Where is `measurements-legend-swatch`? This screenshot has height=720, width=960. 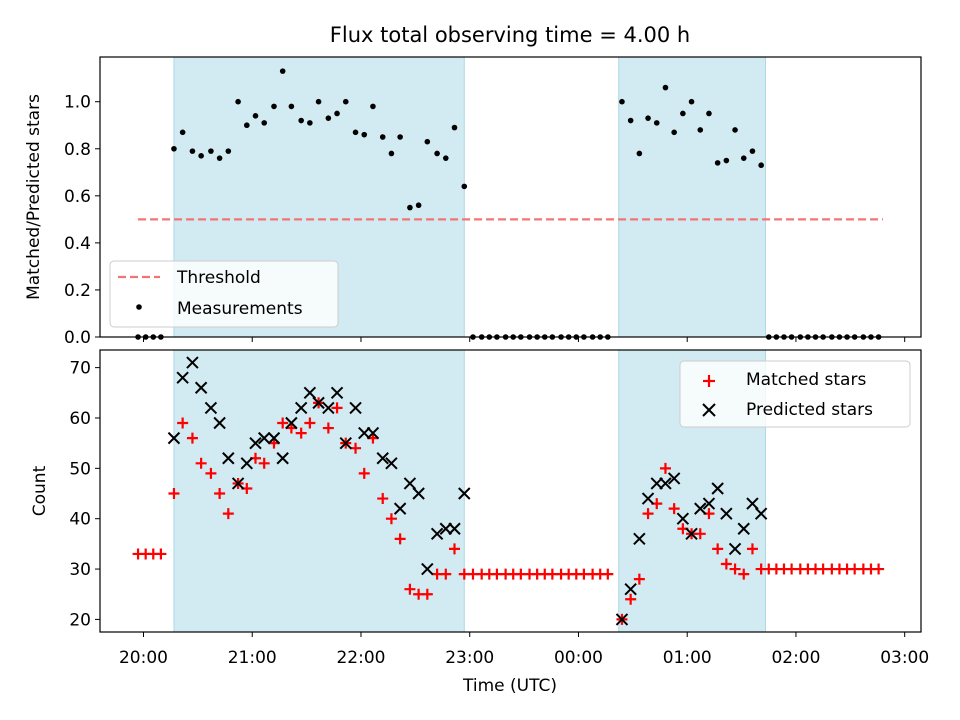
measurements-legend-swatch is located at coordinates (139, 307).